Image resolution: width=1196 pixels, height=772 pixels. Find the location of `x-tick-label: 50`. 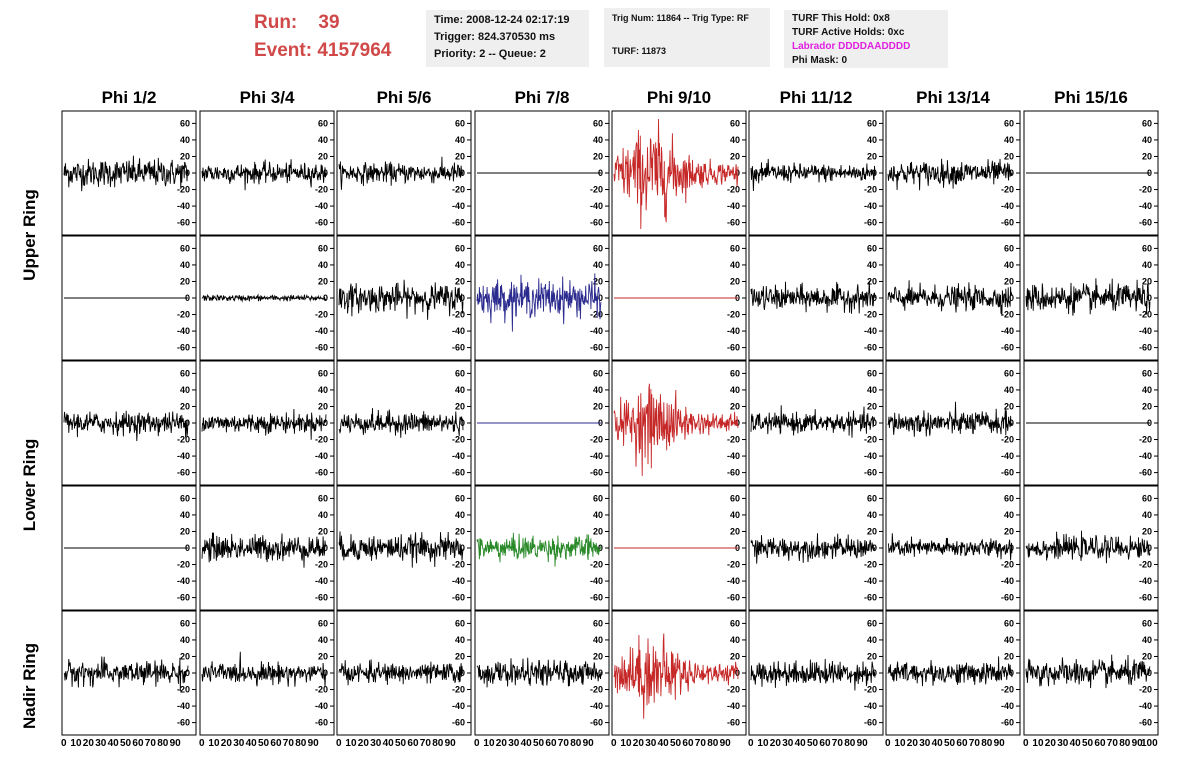

x-tick-label: 50 is located at coordinates (264, 743).